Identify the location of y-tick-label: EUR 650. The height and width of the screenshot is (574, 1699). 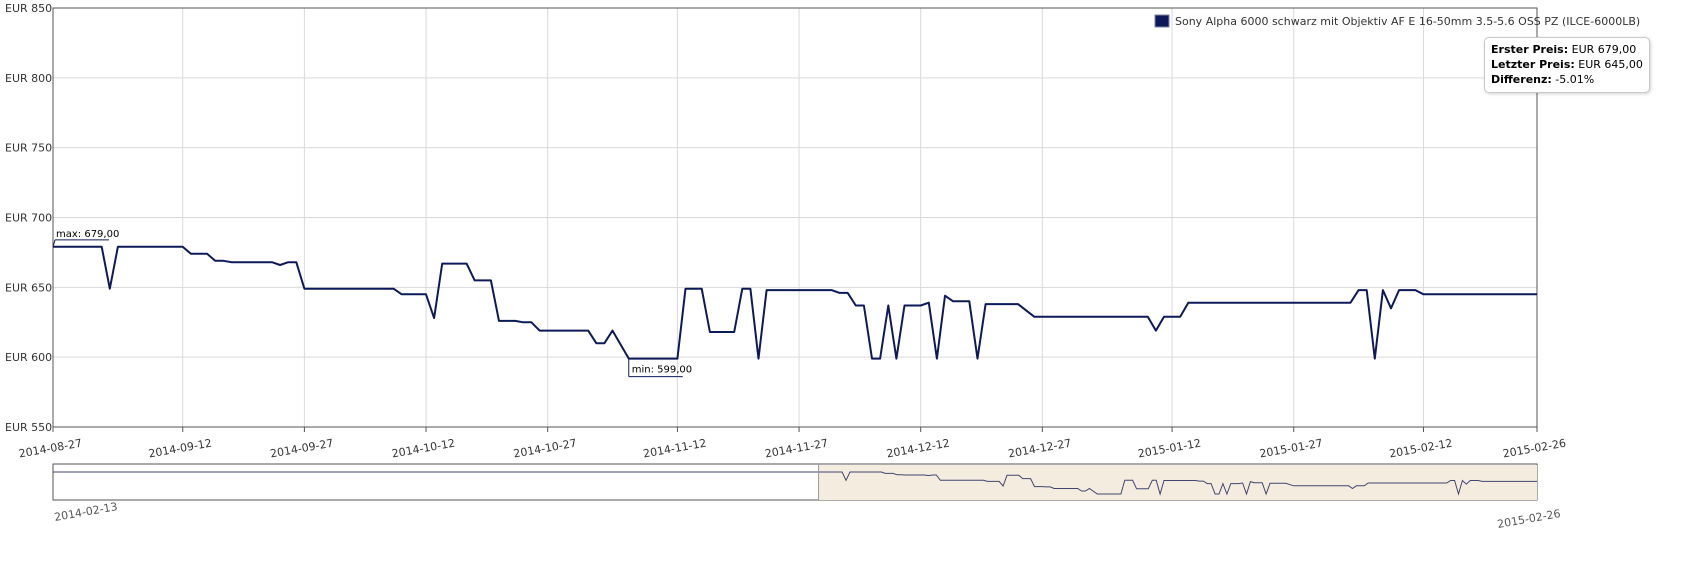
(28, 287).